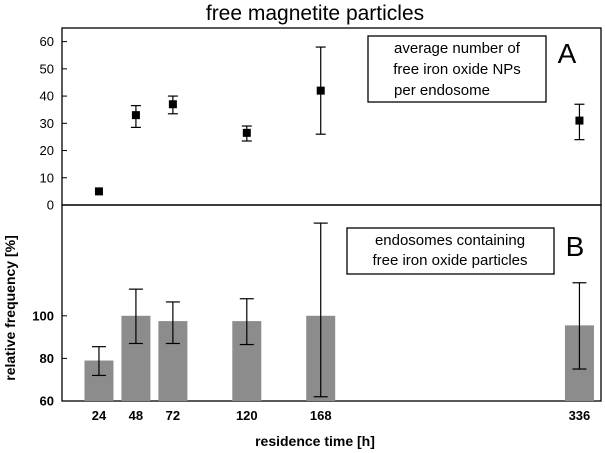 This screenshot has width=605, height=453. I want to click on panel-b-y-tick-label: 60, so click(47, 401).